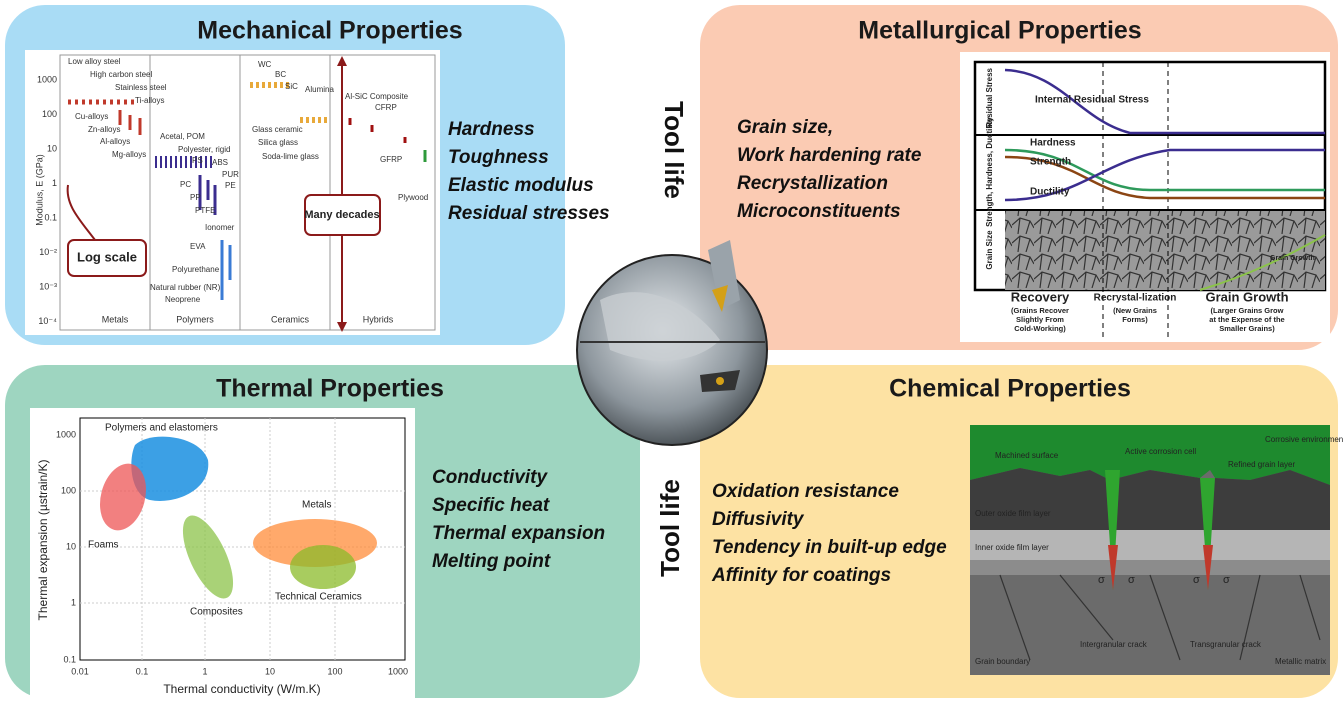 The height and width of the screenshot is (703, 1343). What do you see at coordinates (518, 533) in the screenshot?
I see `property-item: Thermal expansion` at bounding box center [518, 533].